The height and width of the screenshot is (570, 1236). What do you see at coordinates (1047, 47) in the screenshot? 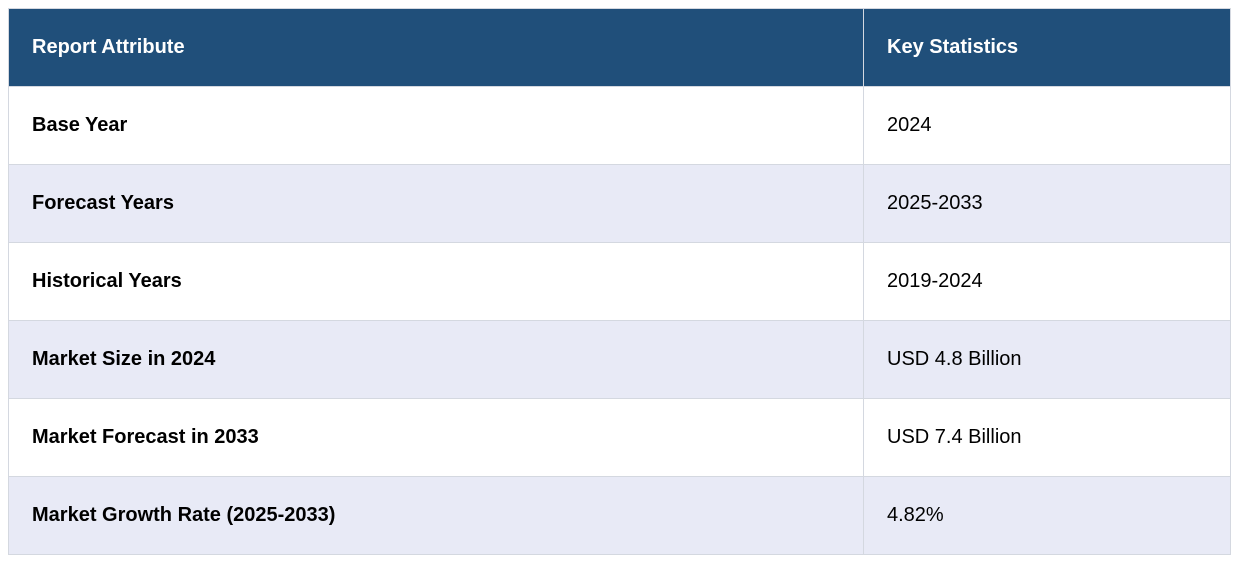
I see `header-key-statistics: Key Statistics` at bounding box center [1047, 47].